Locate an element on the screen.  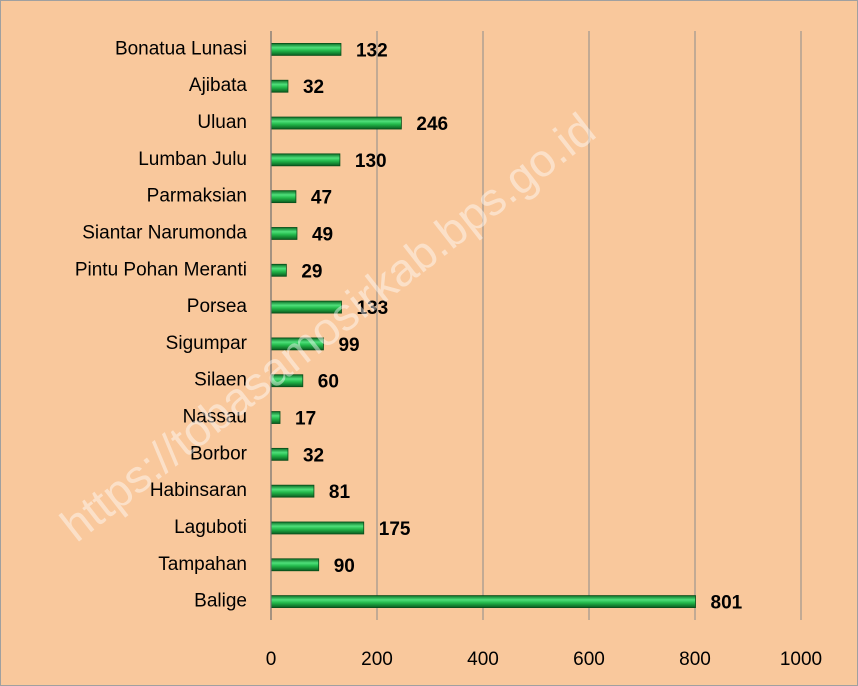
y-tick-label: Pintu Pohan Meranti is located at coordinates (161, 269).